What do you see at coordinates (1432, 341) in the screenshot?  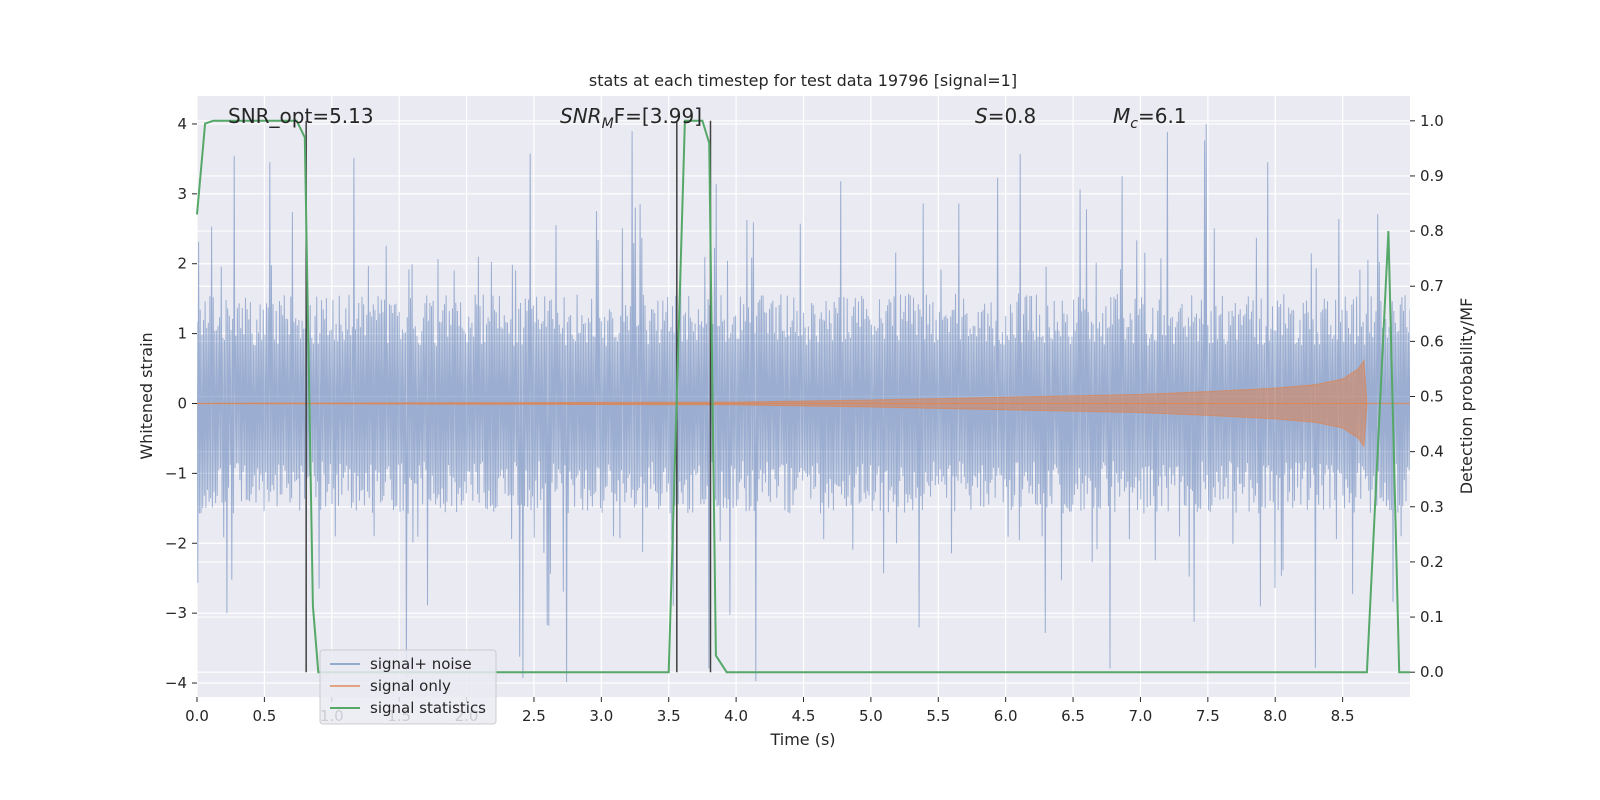 I see `y2-tick-label-6: 0.6` at bounding box center [1432, 341].